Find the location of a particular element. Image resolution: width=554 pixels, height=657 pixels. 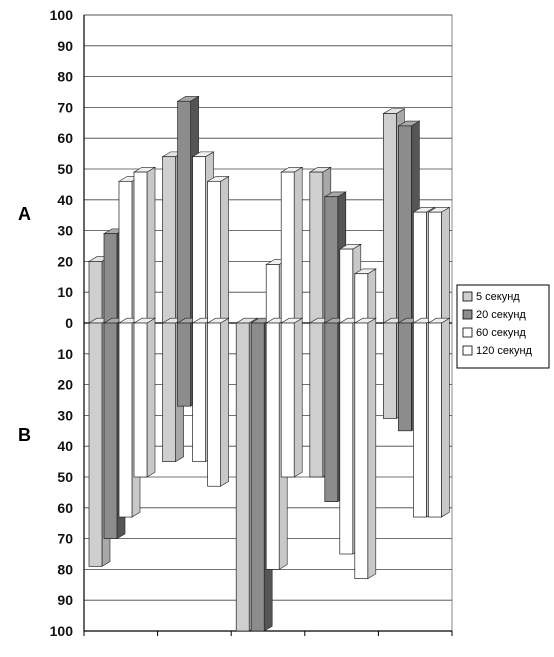

y-tick-label: 0 is located at coordinates (69, 323).